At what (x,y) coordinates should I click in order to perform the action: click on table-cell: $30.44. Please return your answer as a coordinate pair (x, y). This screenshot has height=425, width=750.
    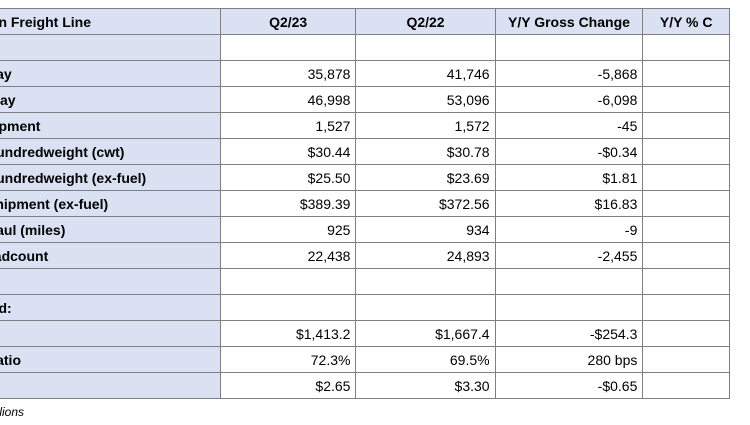
    Looking at the image, I should click on (288, 151).